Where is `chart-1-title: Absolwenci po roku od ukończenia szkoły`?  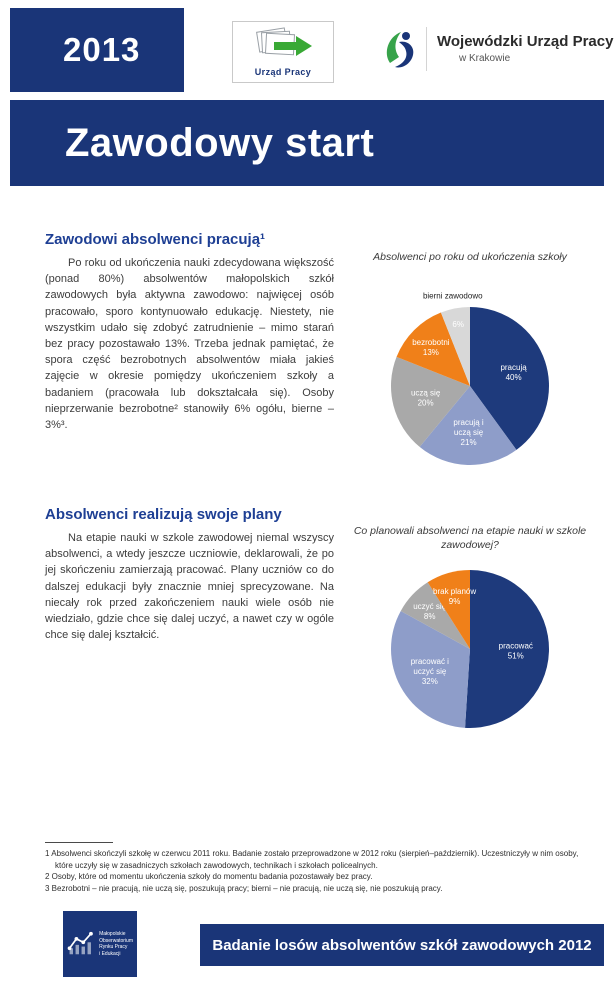
chart-1-title: Absolwenci po roku od ukończenia szkoły is located at coordinates (470, 257).